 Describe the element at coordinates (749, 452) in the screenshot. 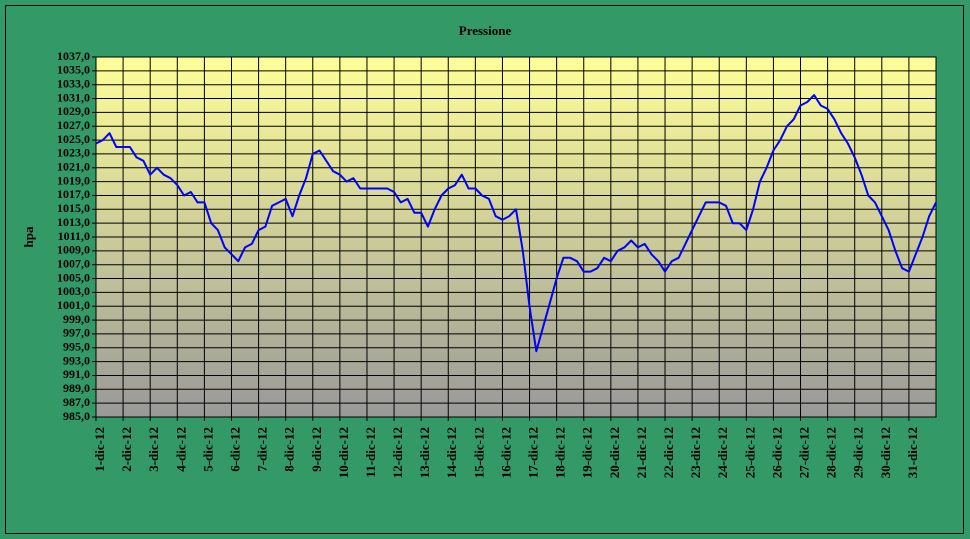

I see `x-tick-label: 25-dic-12` at that location.